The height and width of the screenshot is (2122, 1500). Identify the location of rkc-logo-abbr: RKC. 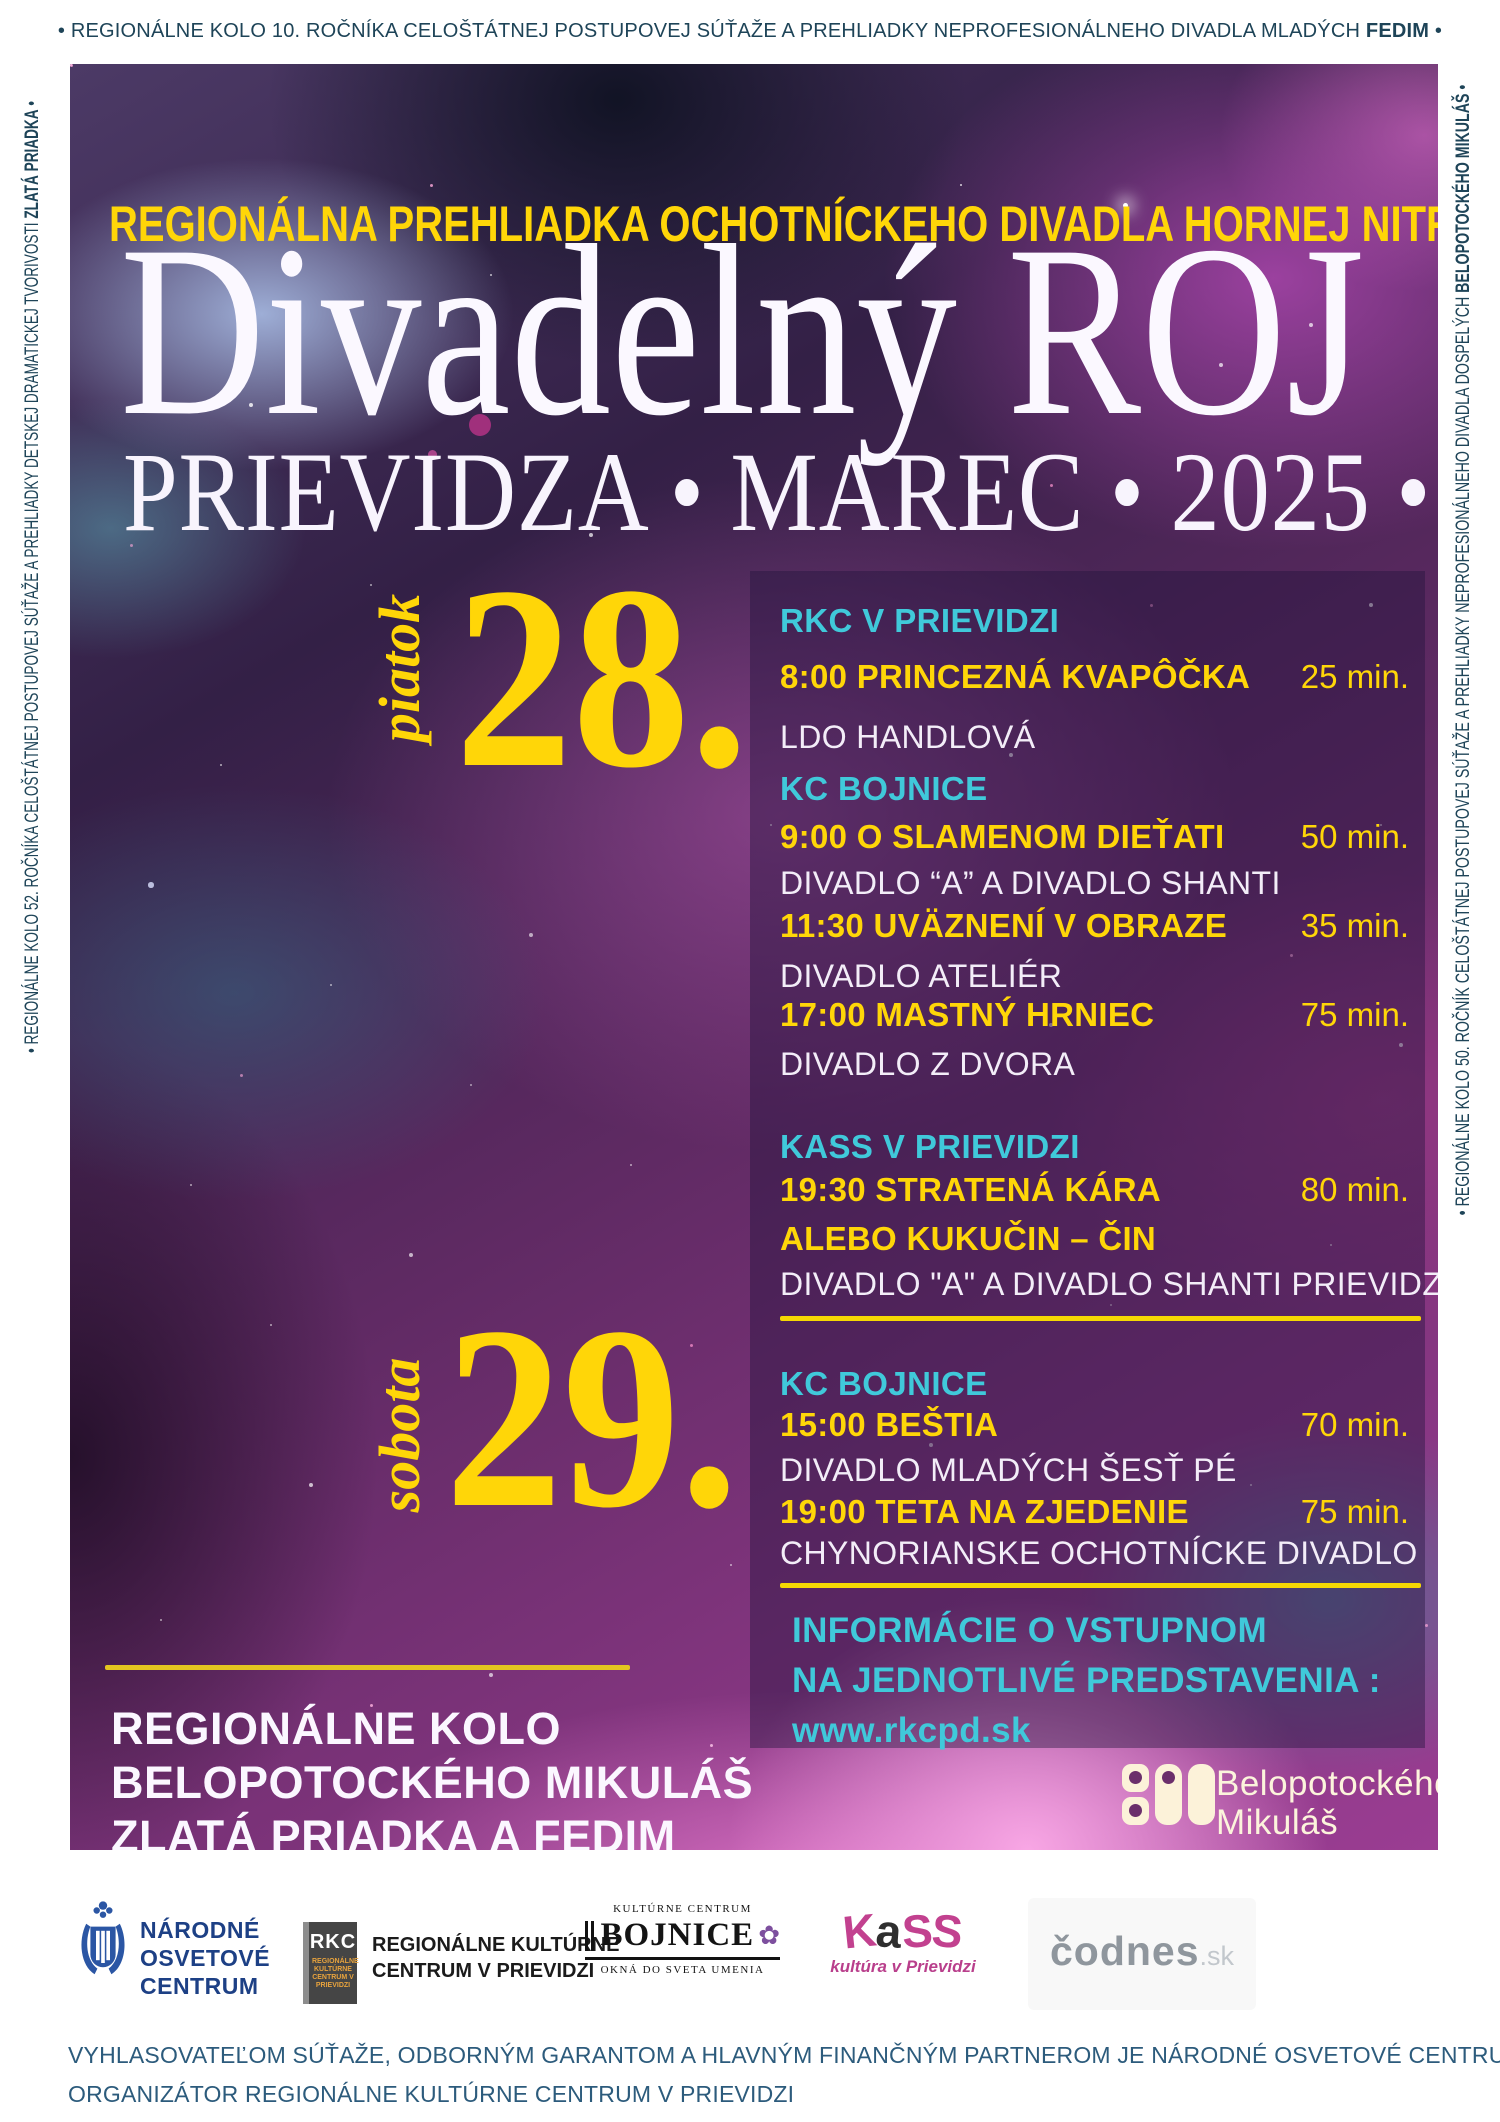
(333, 1942).